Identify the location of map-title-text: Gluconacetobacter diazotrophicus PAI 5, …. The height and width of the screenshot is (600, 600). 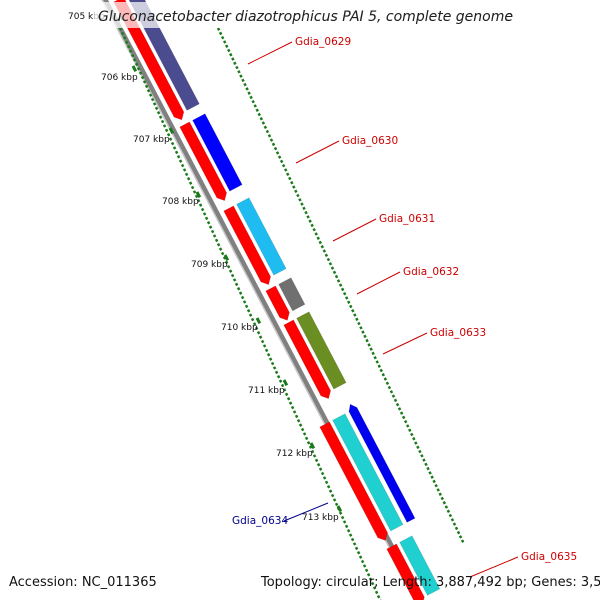
(305, 17).